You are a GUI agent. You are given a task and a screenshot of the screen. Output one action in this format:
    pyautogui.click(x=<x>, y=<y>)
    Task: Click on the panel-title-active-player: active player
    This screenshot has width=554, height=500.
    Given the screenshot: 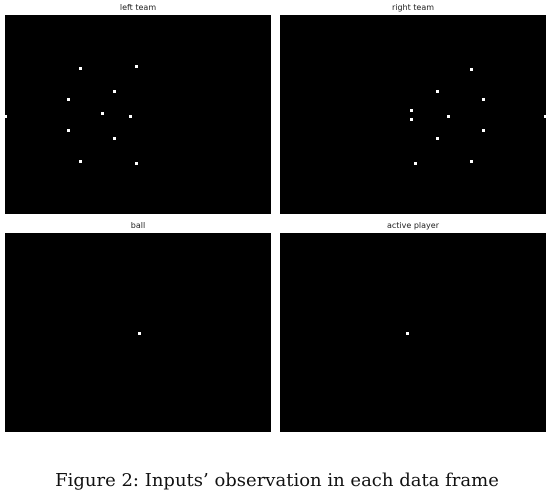 What is the action you would take?
    pyautogui.click(x=412, y=225)
    